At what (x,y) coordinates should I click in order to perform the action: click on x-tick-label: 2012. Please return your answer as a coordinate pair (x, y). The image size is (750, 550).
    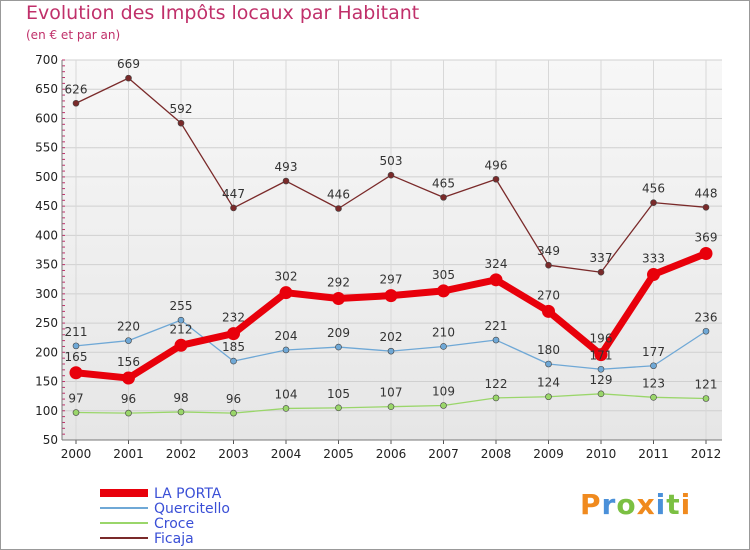
    Looking at the image, I should click on (706, 454).